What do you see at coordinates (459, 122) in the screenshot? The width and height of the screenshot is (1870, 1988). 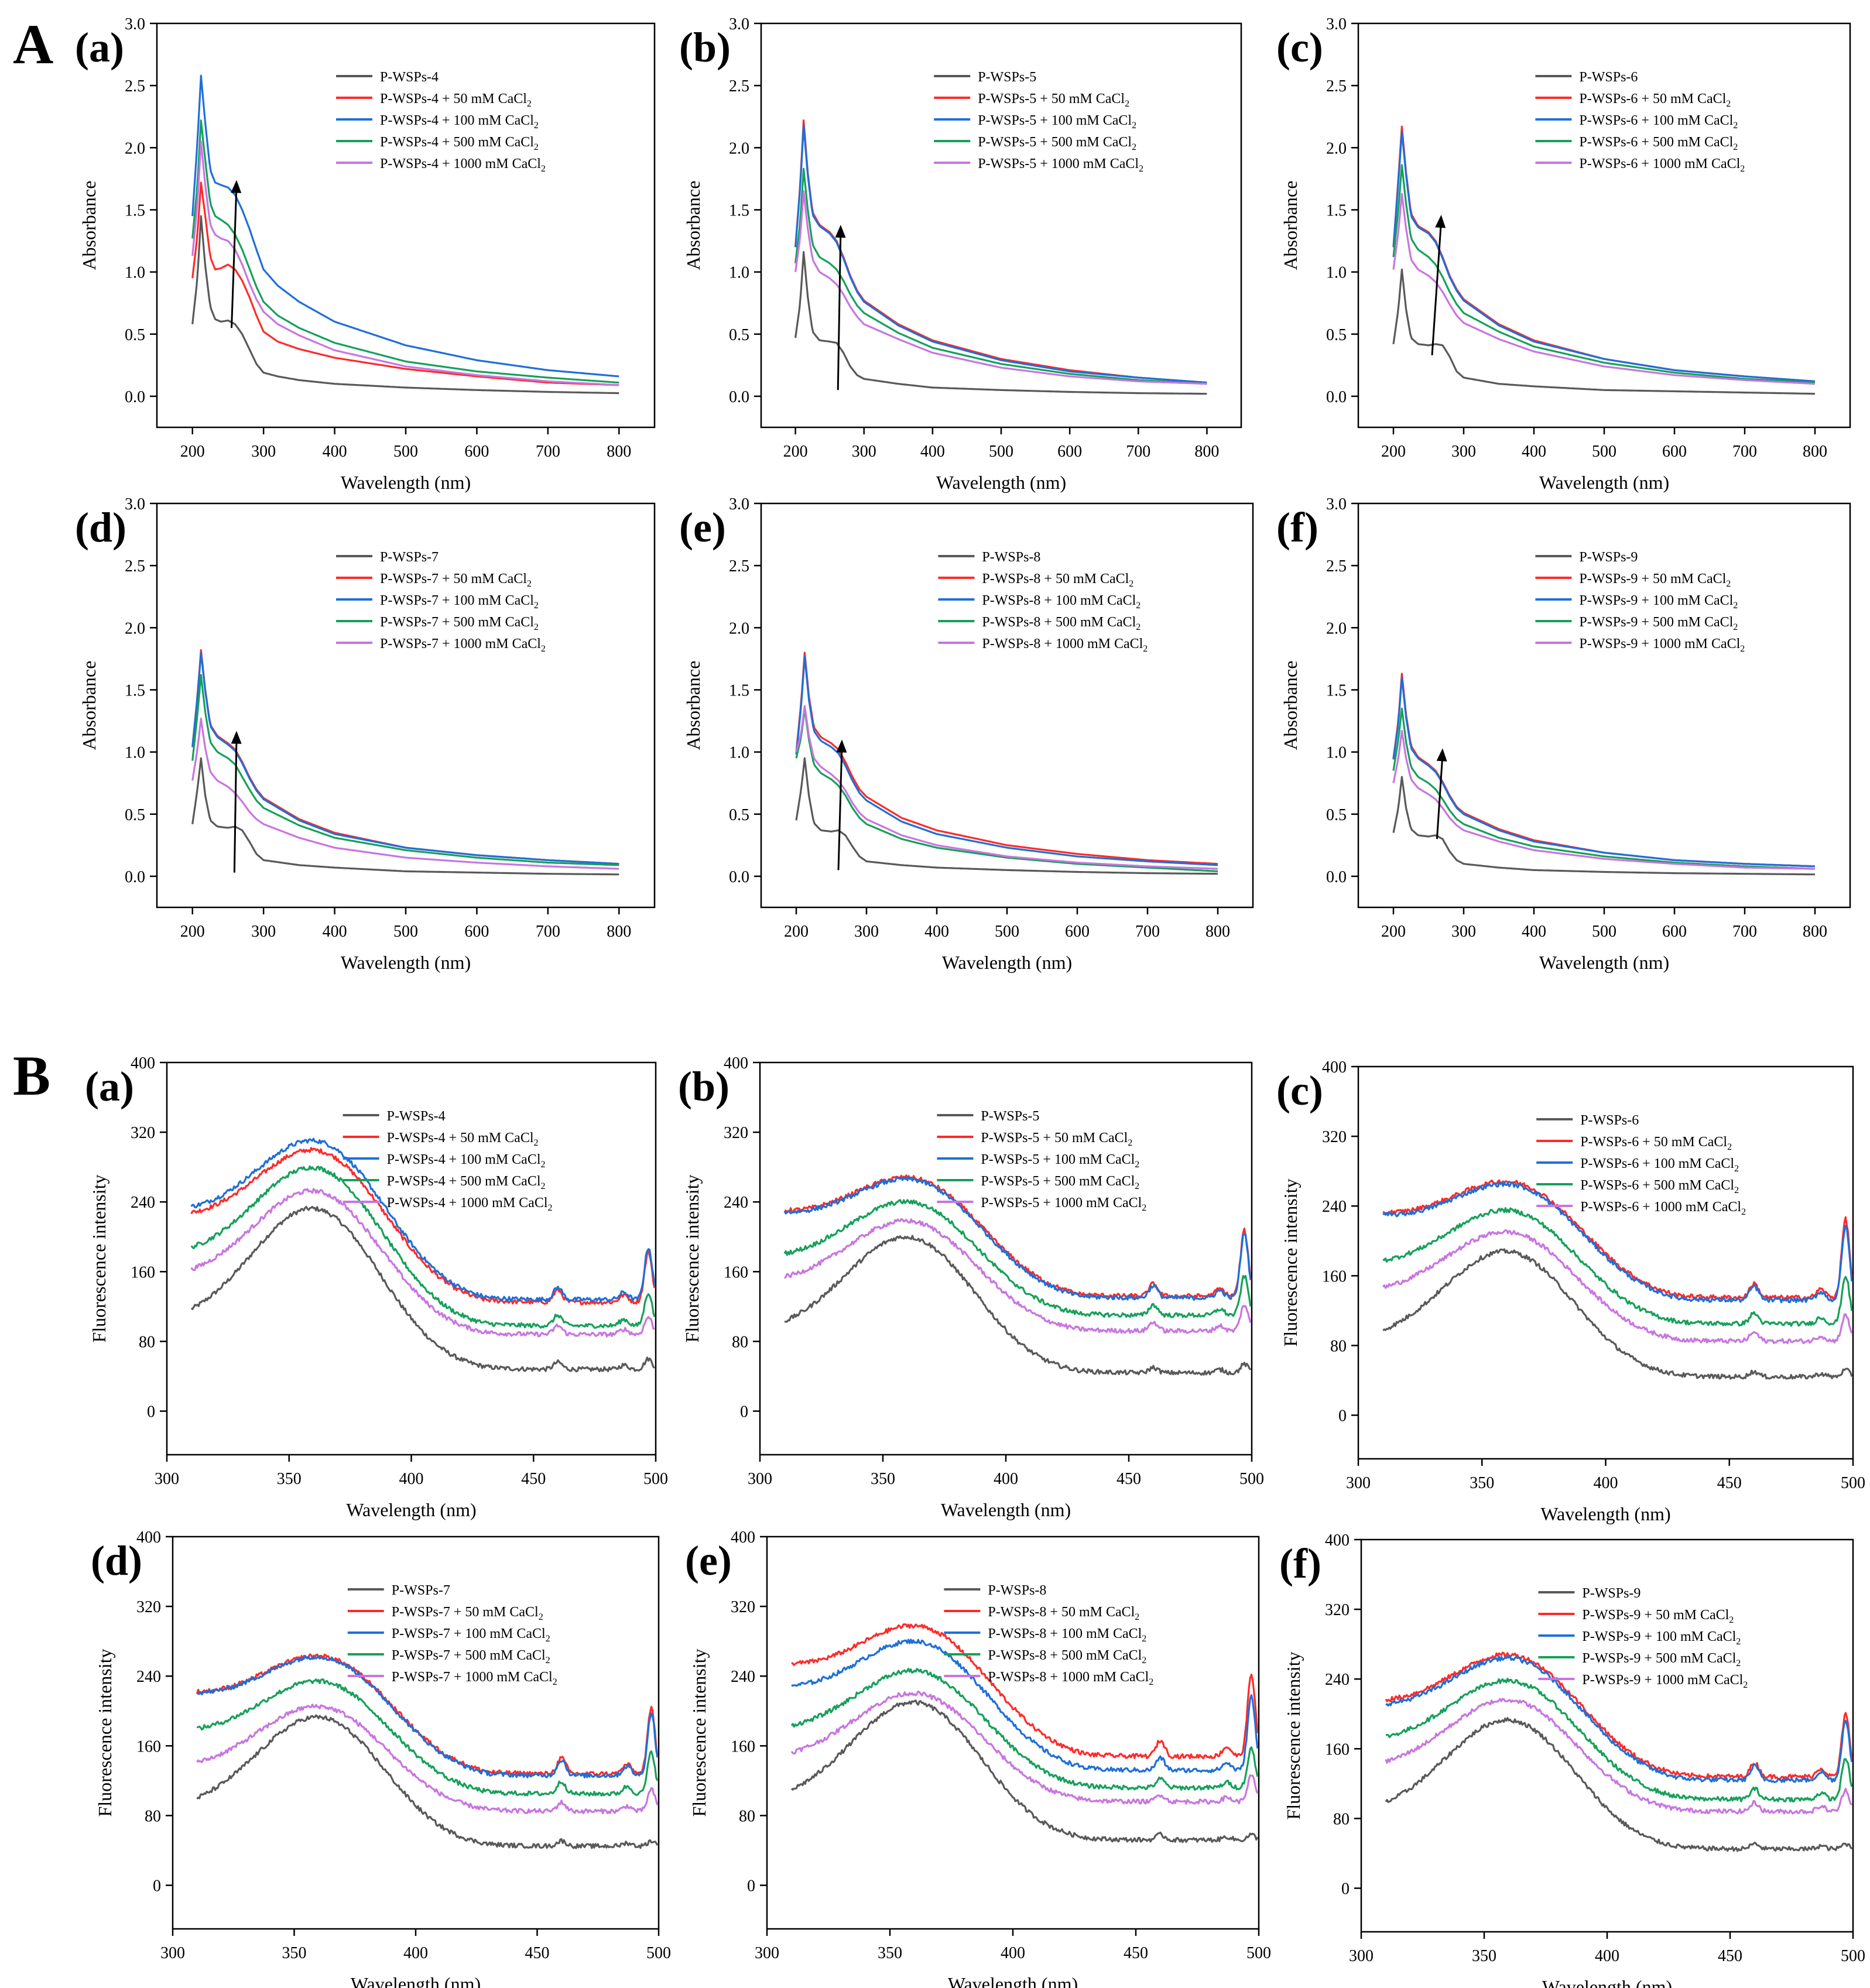 I see `legend-entry: P-WSPs-4 + 100 mM CaCl2` at bounding box center [459, 122].